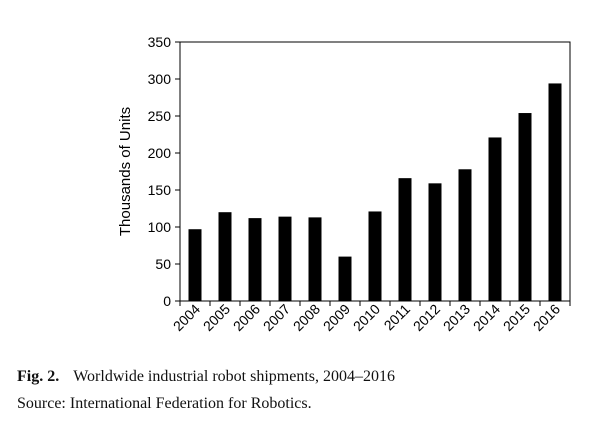 The height and width of the screenshot is (437, 601). I want to click on bar-2016, so click(555, 192).